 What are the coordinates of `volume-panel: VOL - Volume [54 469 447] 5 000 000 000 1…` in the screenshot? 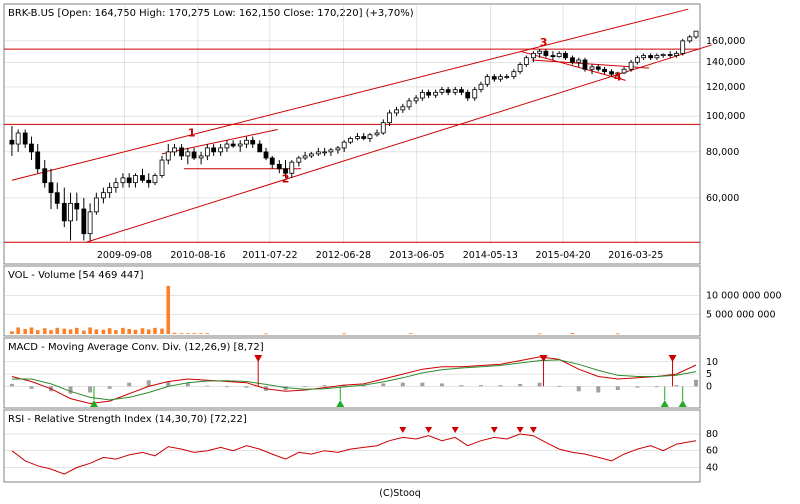 It's located at (392, 301).